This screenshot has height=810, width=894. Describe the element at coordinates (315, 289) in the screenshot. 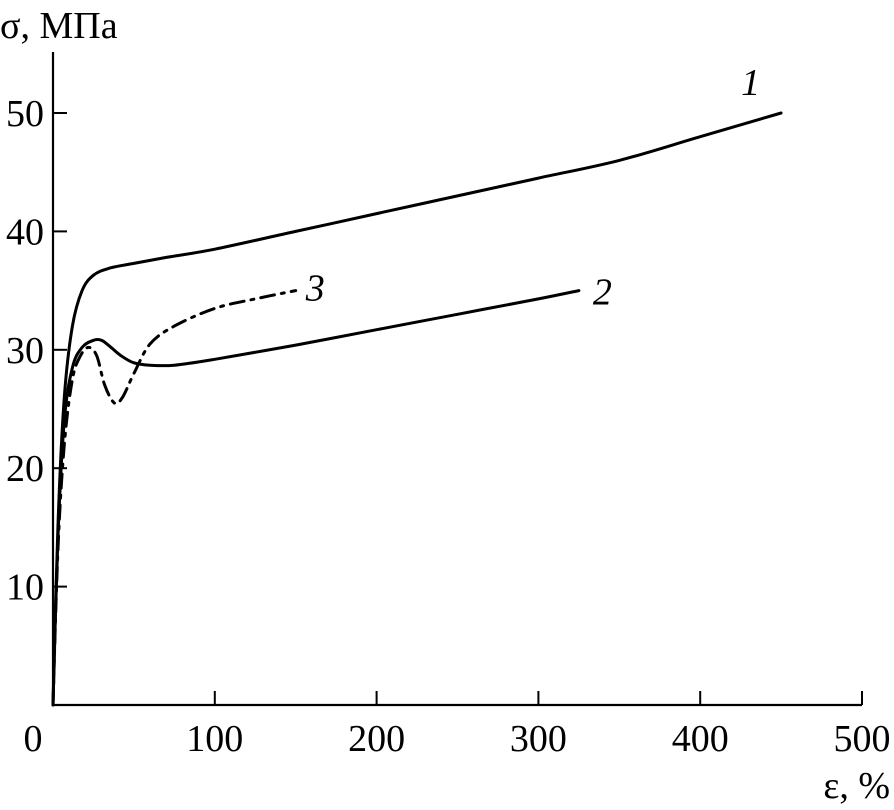

I see `series-label-3: 3` at that location.